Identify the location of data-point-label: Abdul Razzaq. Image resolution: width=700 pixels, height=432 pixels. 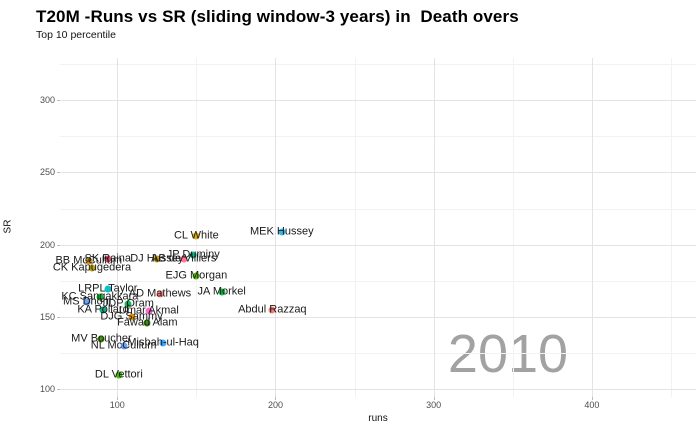
(272, 309).